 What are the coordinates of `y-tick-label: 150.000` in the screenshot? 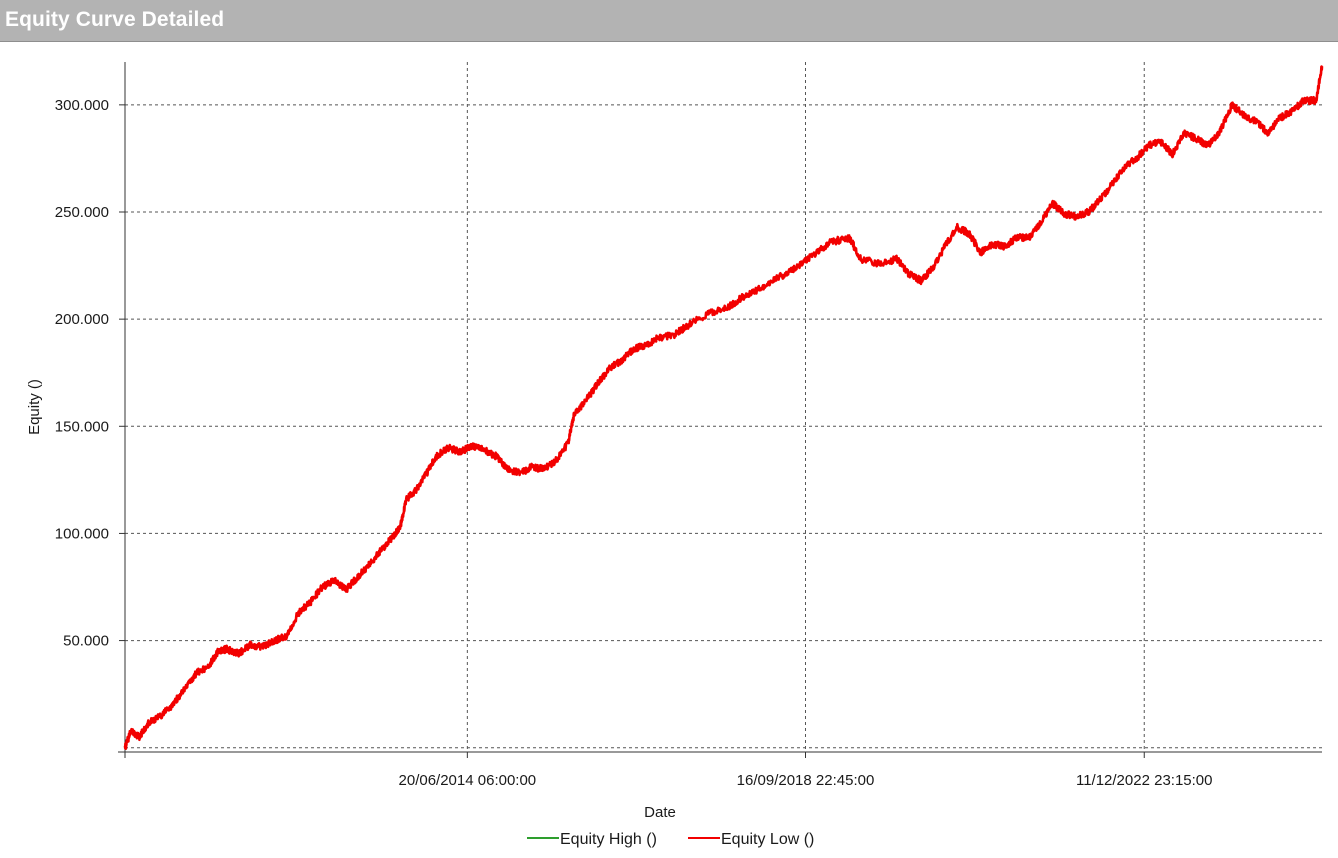 It's located at (82, 426).